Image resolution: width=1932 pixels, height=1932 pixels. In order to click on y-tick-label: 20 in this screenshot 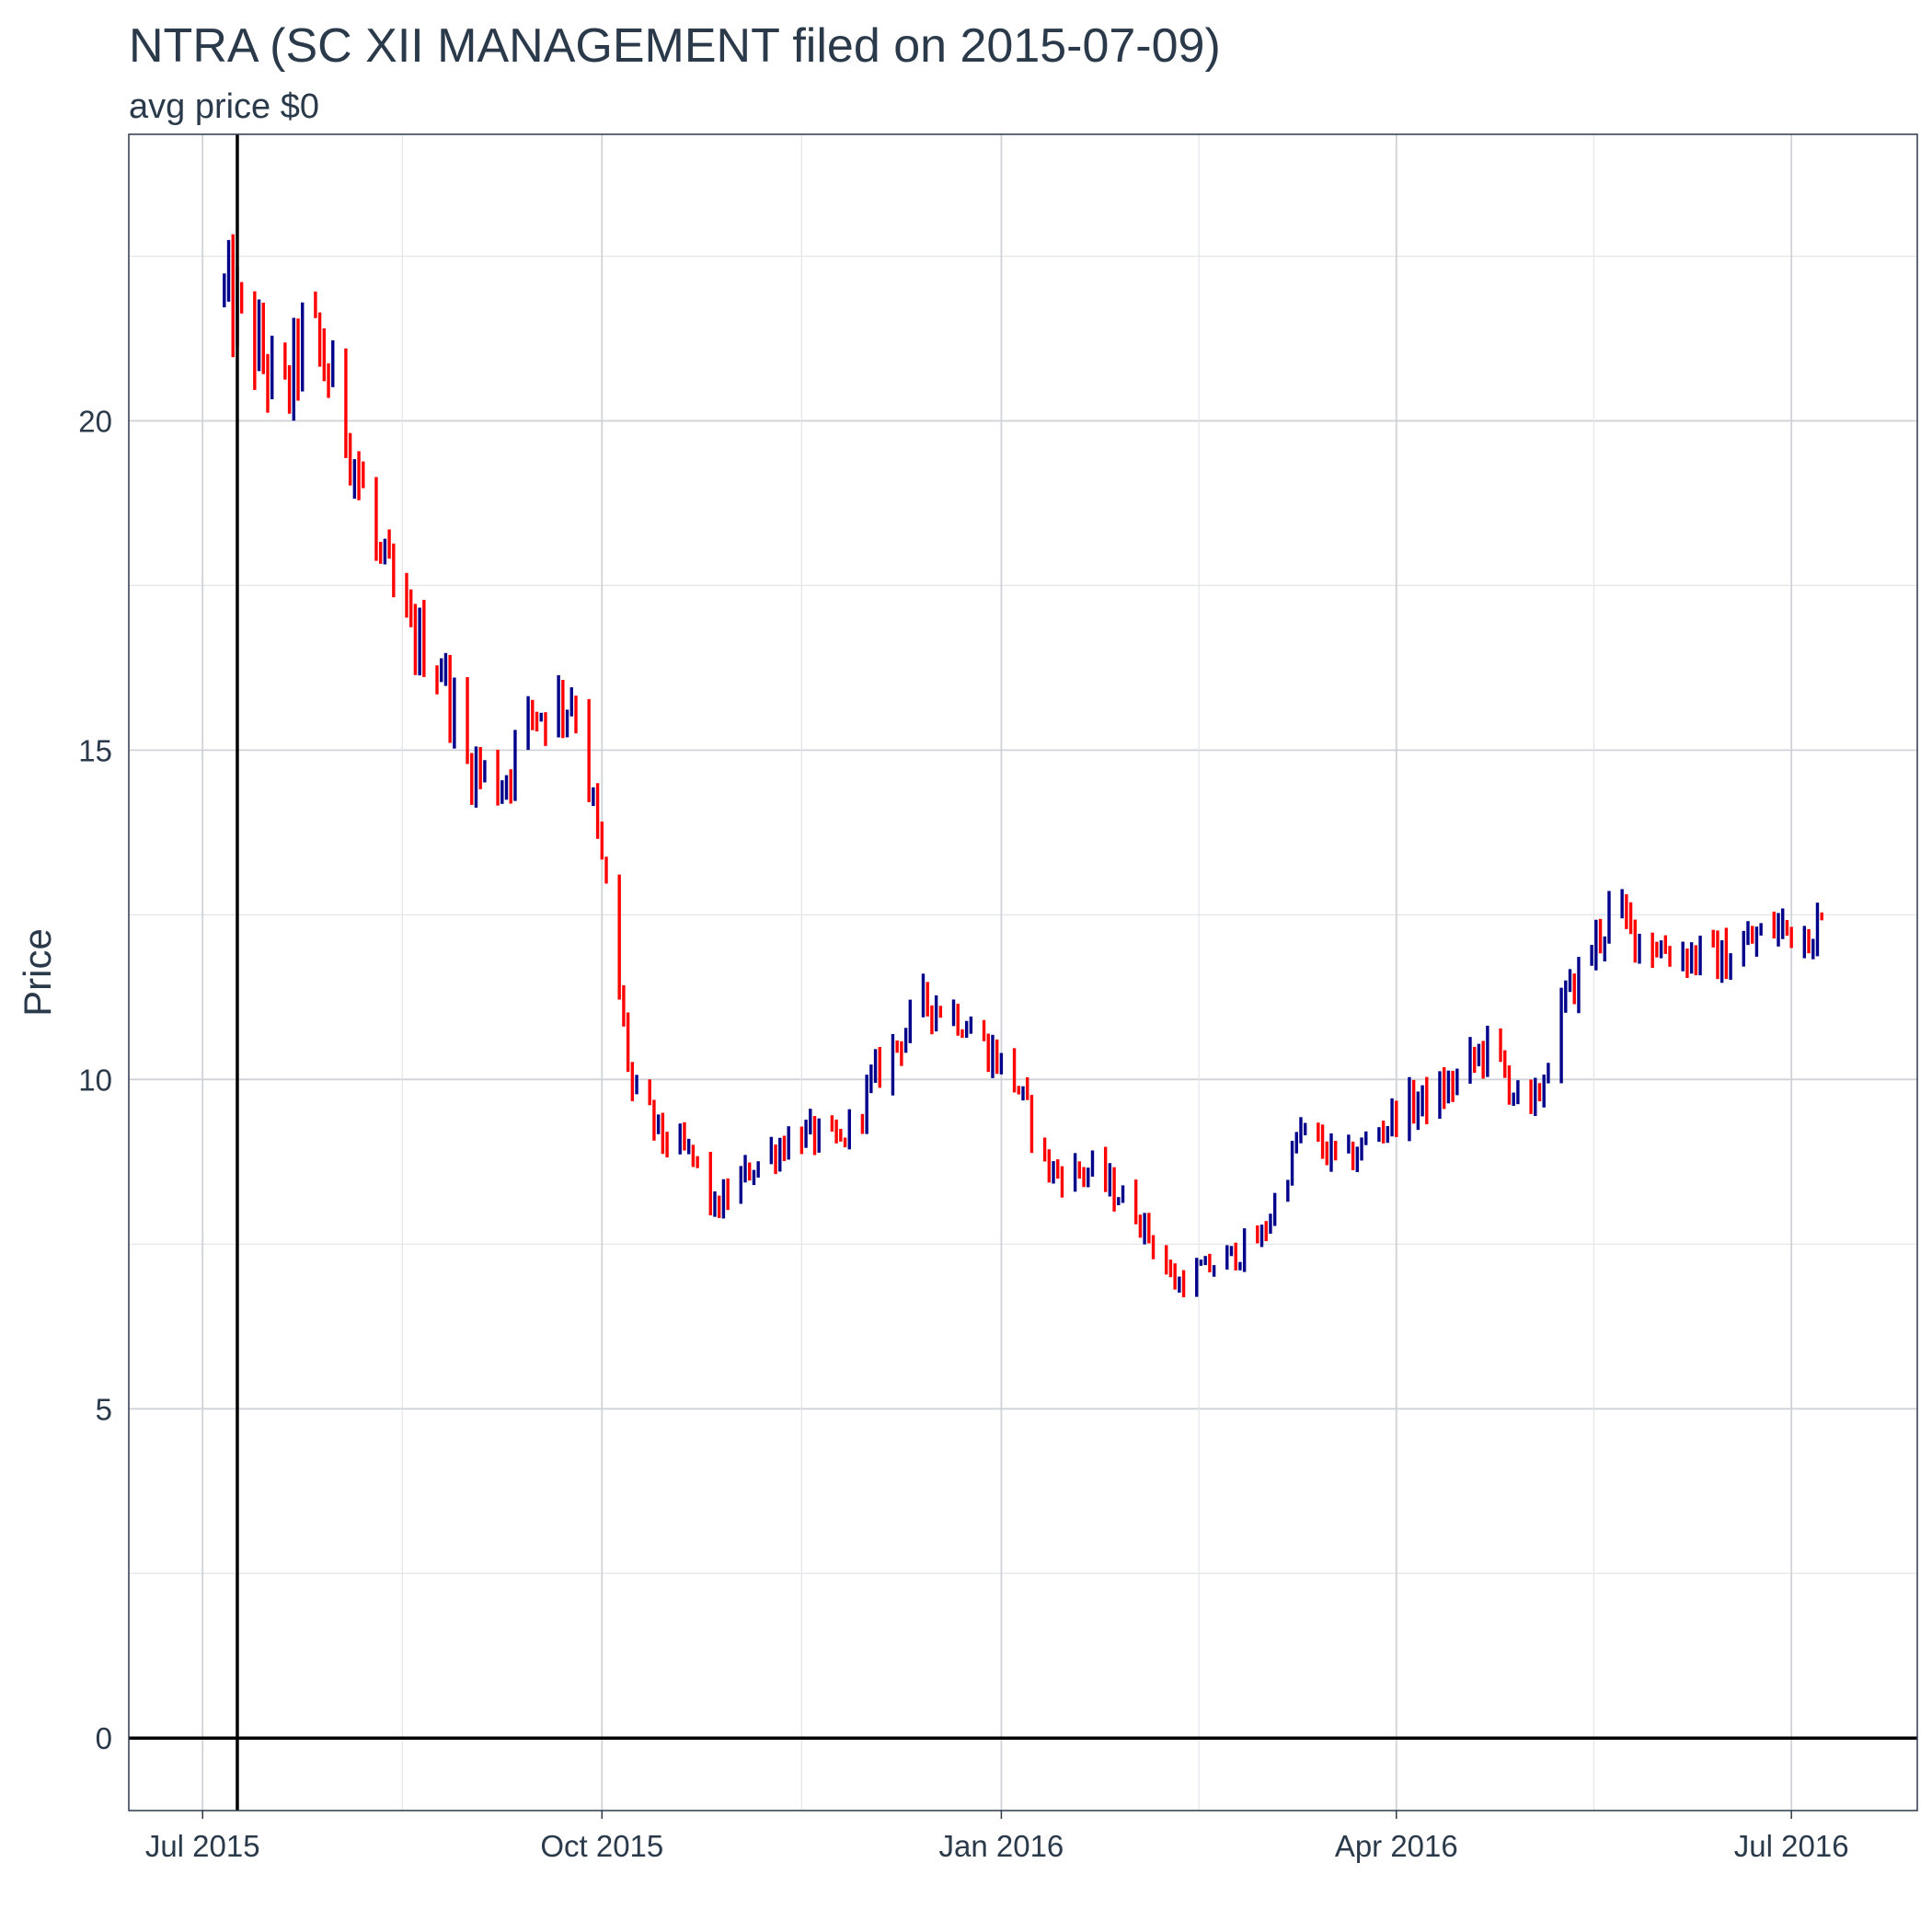, I will do `click(95, 421)`.